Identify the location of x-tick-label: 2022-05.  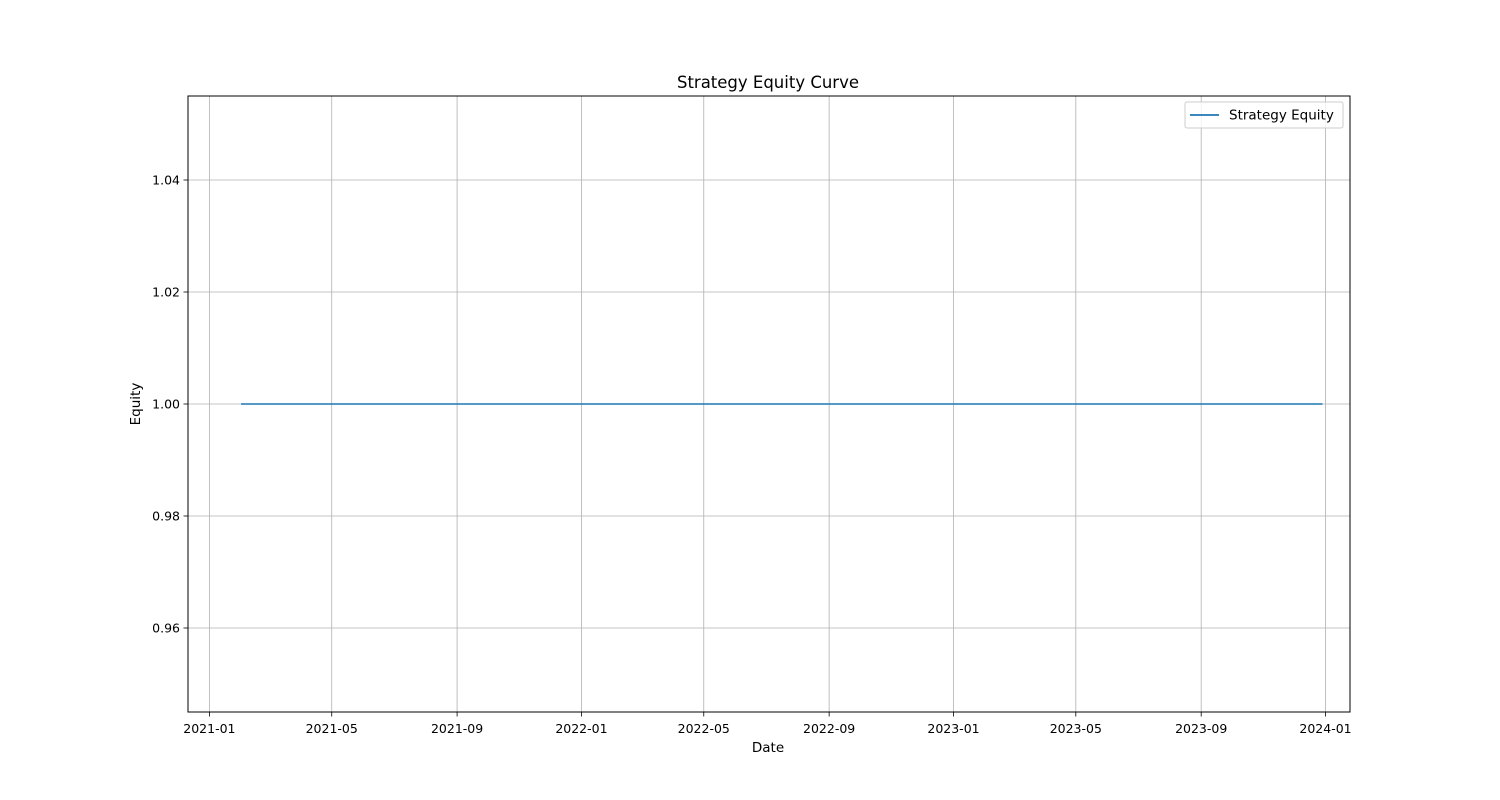
(704, 728).